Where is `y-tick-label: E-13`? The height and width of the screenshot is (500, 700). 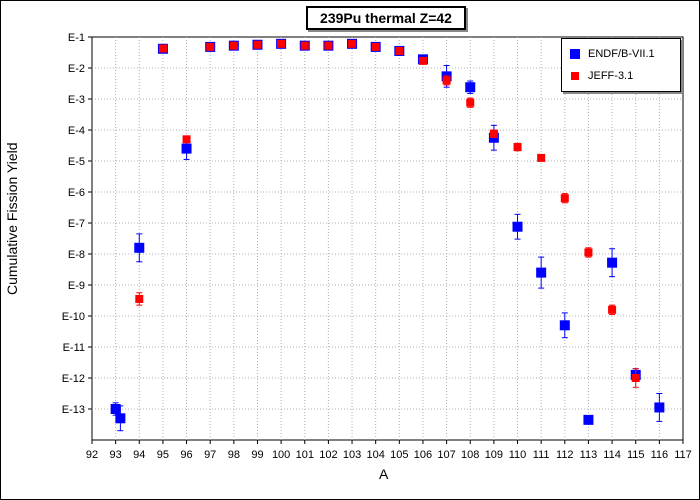 y-tick-label: E-13 is located at coordinates (73, 410).